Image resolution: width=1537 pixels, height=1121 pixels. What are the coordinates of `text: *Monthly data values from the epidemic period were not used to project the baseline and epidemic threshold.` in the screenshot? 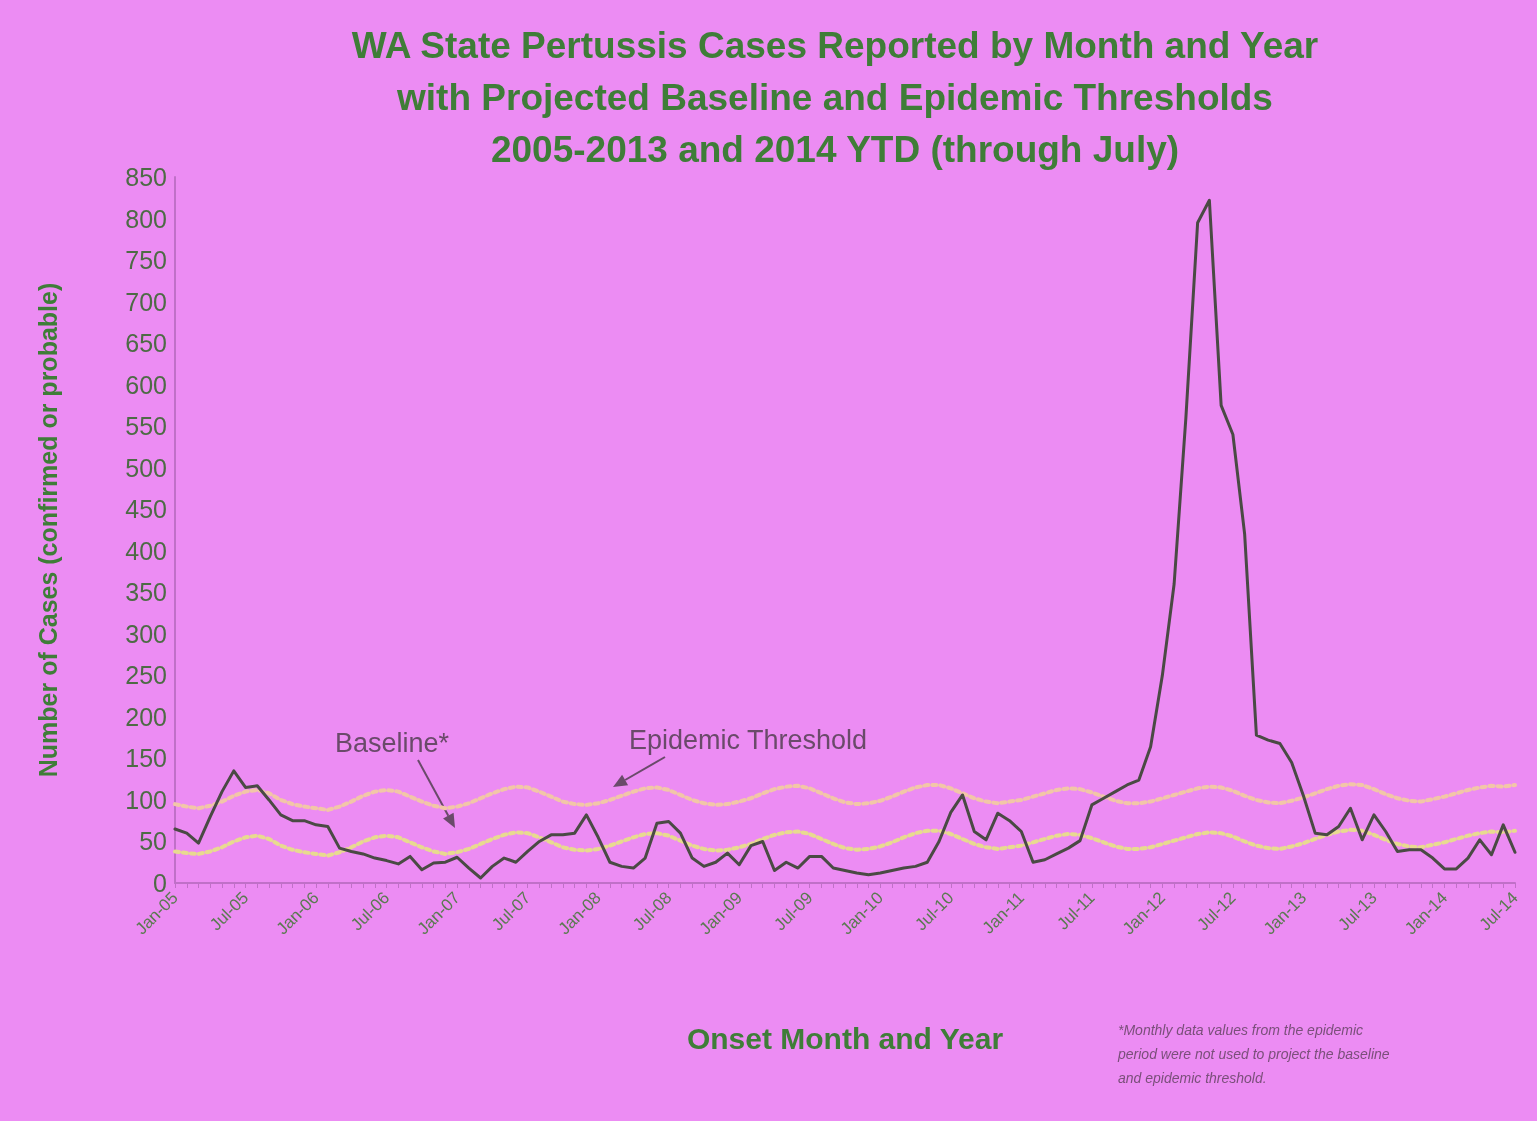 It's located at (1253, 1054).